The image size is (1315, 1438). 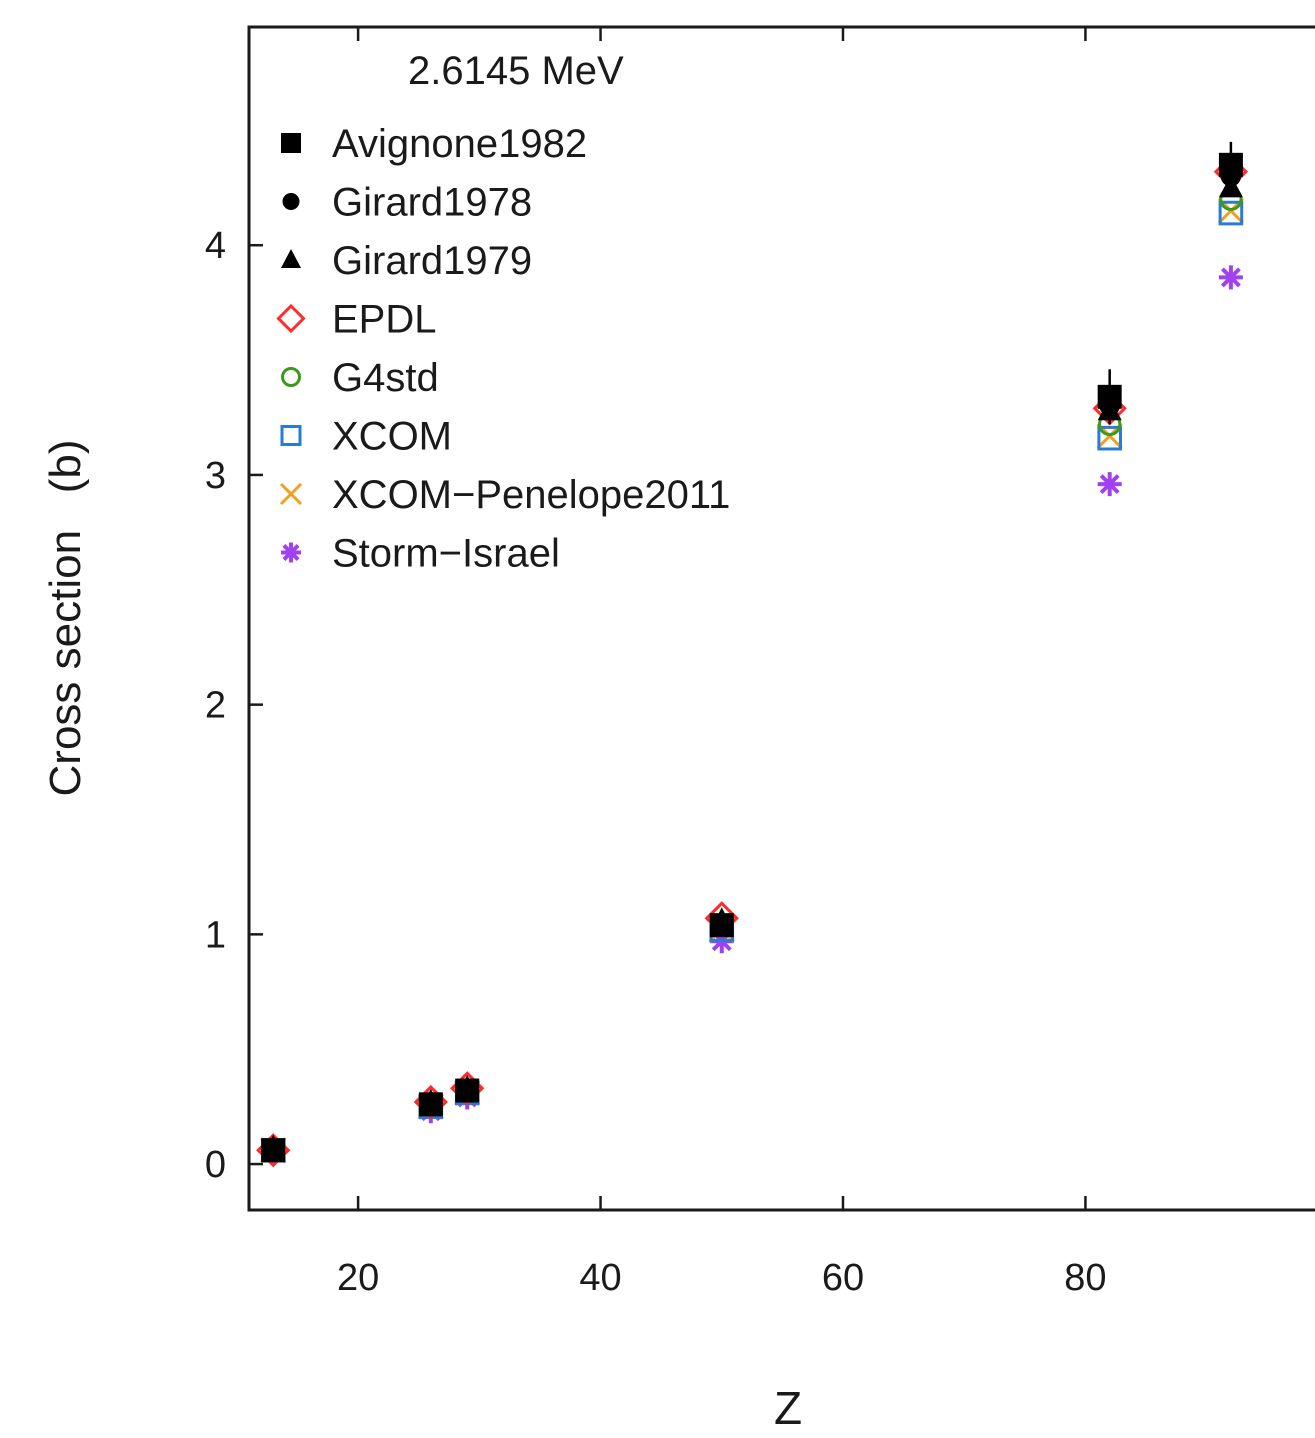 I want to click on y-axis-label: Cross section (b), so click(x=65, y=618).